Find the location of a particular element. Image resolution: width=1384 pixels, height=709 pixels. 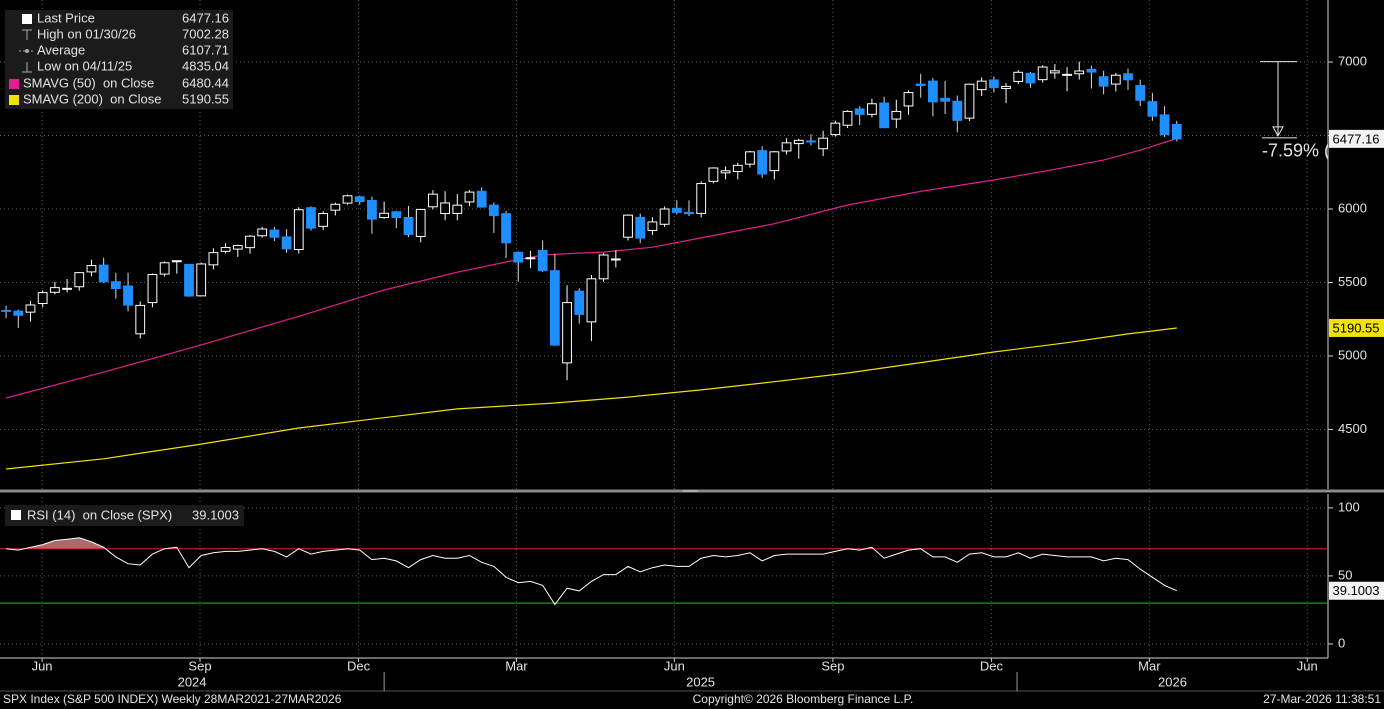

legend-value: 6480.44 is located at coordinates (205, 82).